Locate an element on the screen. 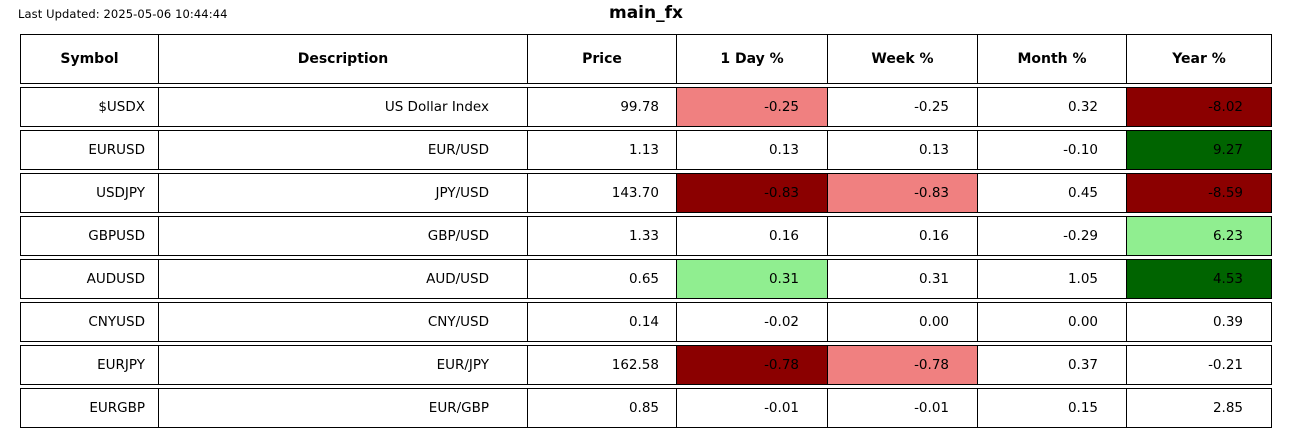  cell-description: JPY/USD is located at coordinates (343, 193).